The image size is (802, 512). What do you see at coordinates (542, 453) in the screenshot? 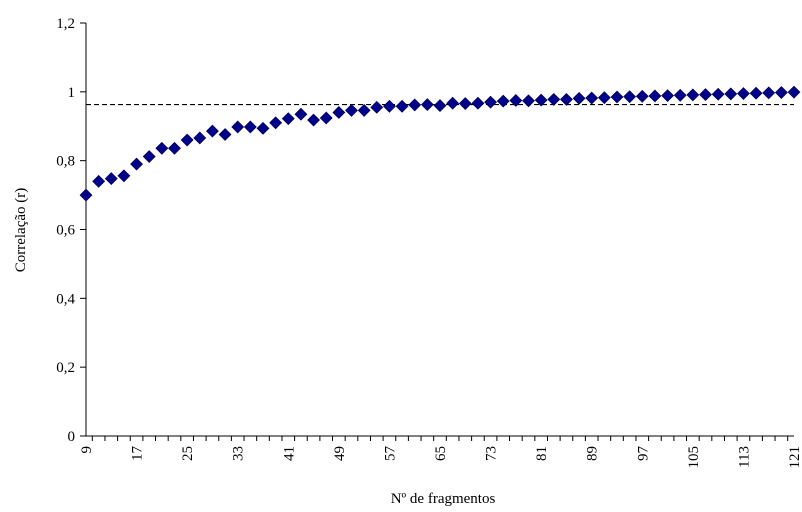
I see `x-tick-label: 81` at bounding box center [542, 453].